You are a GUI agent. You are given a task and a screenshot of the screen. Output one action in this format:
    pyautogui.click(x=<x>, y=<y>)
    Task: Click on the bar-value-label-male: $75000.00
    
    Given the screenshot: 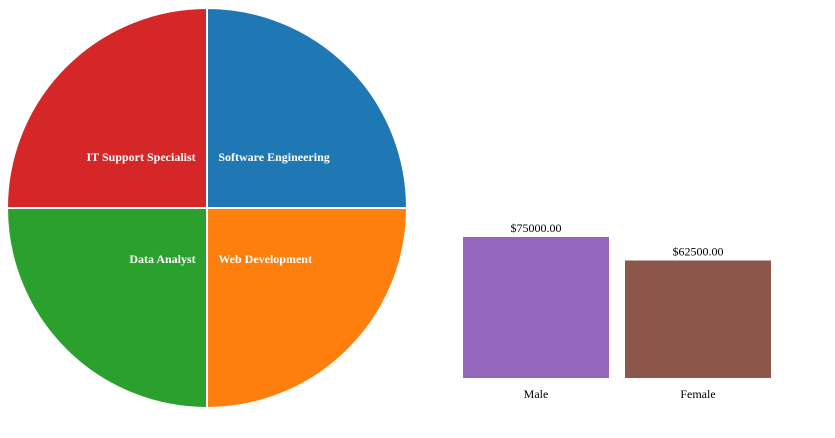 What is the action you would take?
    pyautogui.click(x=536, y=228)
    